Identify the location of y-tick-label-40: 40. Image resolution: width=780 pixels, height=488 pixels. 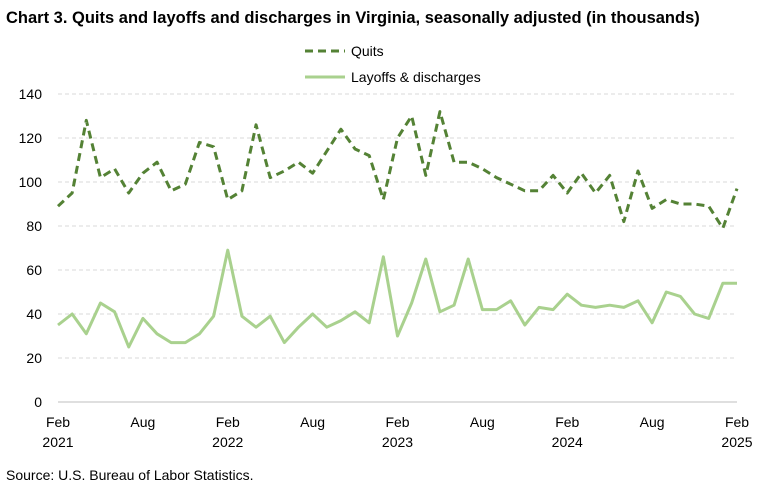
(34, 314).